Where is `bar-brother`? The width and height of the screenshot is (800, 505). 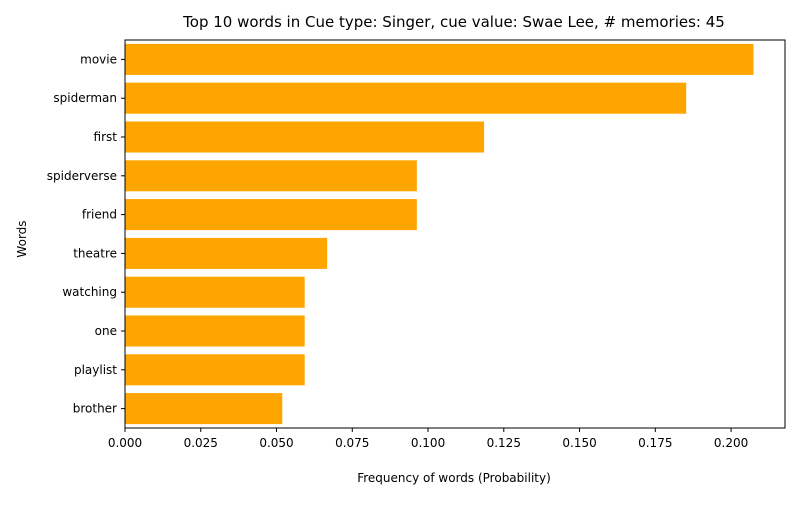
bar-brother is located at coordinates (204, 409).